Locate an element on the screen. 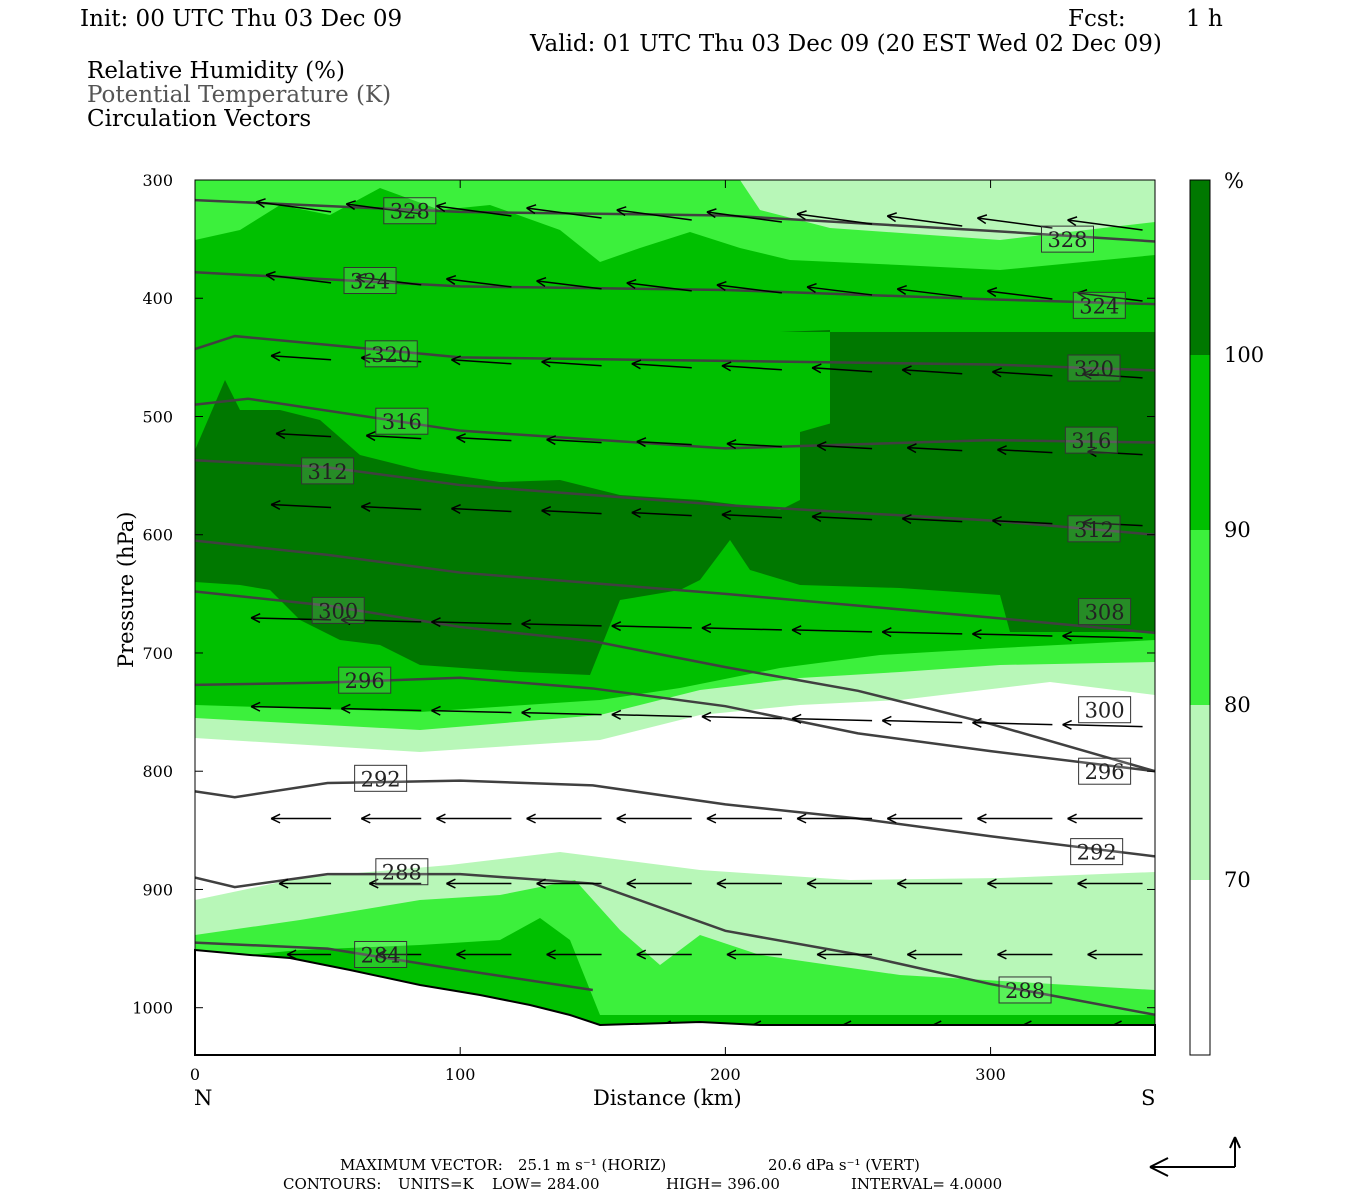 This screenshot has width=1350, height=1200. theta-label-text: 288 is located at coordinates (402, 873).